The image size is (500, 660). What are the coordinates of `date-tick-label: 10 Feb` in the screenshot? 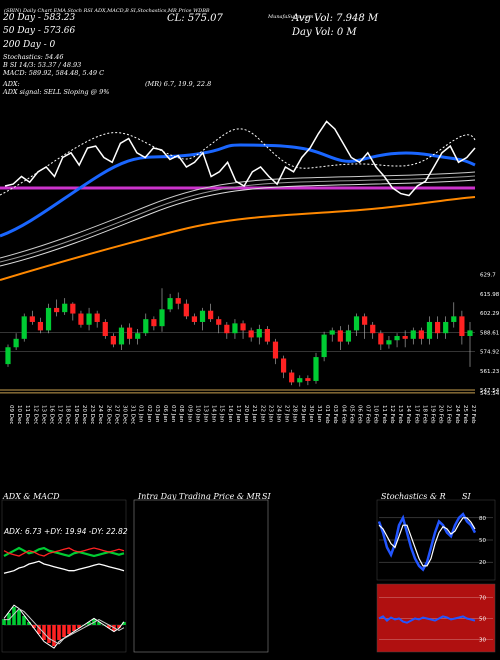 It's located at (376, 414).